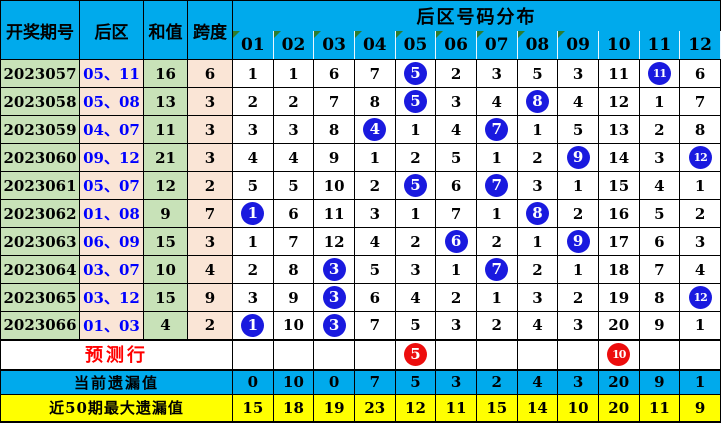  Describe the element at coordinates (210, 213) in the screenshot. I see `span-cell: 7` at that location.